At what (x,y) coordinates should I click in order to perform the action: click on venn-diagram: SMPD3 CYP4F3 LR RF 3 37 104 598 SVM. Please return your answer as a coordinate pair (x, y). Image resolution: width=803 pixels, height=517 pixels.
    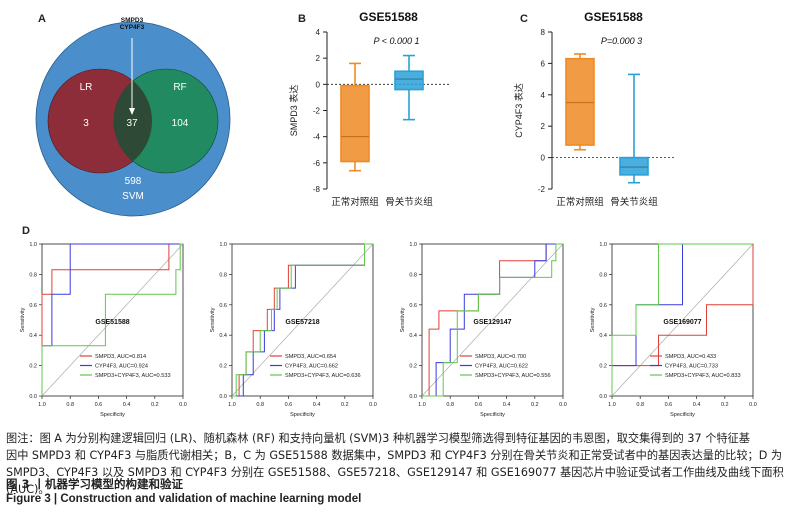
    Looking at the image, I should click on (133, 117).